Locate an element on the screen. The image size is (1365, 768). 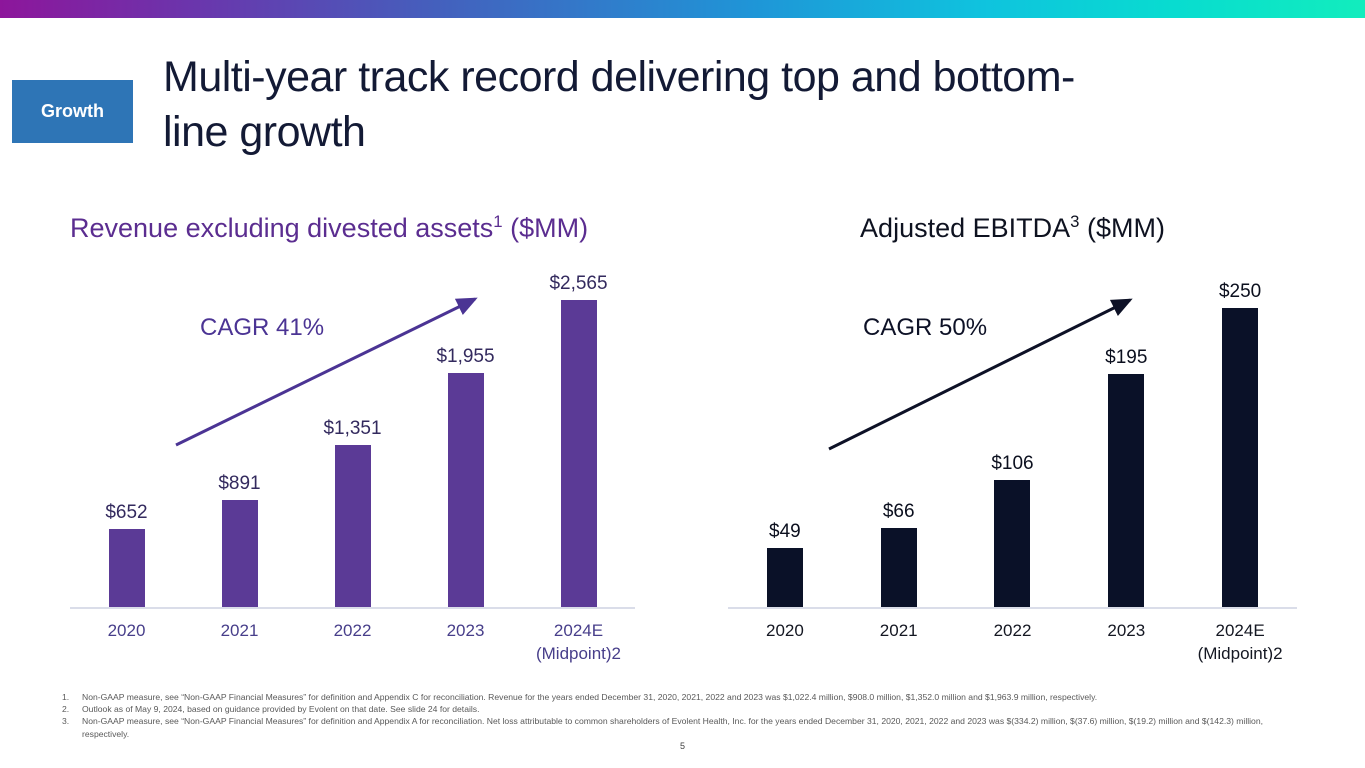
bar-slot: $250 is located at coordinates (1240, 444).